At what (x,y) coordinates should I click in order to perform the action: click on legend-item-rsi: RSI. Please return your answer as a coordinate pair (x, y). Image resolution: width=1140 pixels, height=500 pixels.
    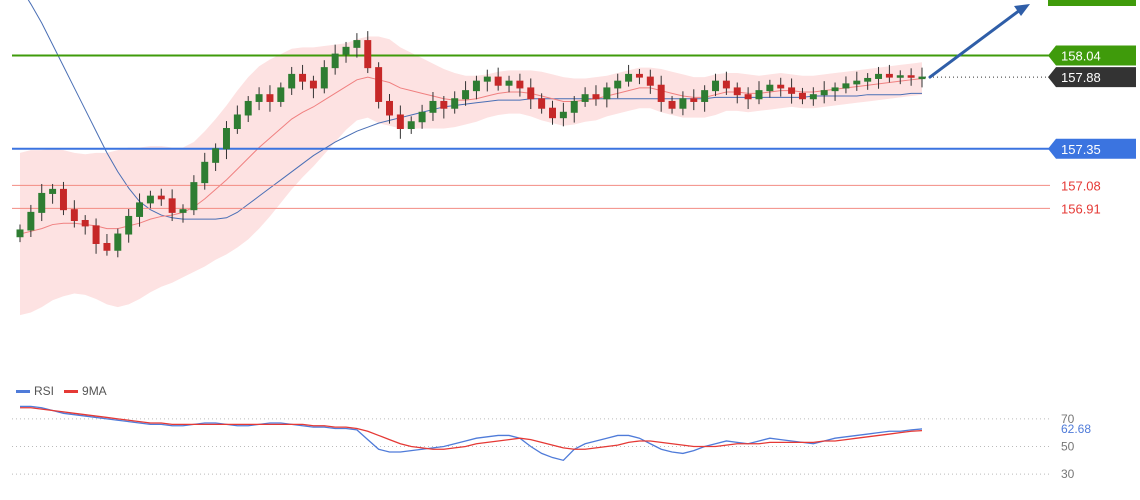
    Looking at the image, I should click on (35, 391).